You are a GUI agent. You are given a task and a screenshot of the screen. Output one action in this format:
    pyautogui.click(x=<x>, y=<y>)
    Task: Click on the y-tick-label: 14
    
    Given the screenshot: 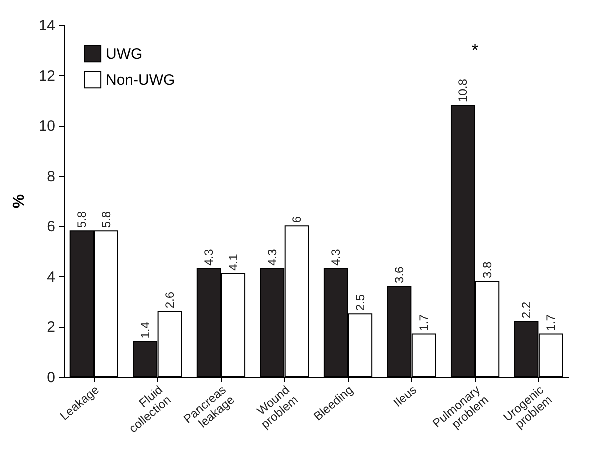 What is the action you would take?
    pyautogui.click(x=47, y=26)
    